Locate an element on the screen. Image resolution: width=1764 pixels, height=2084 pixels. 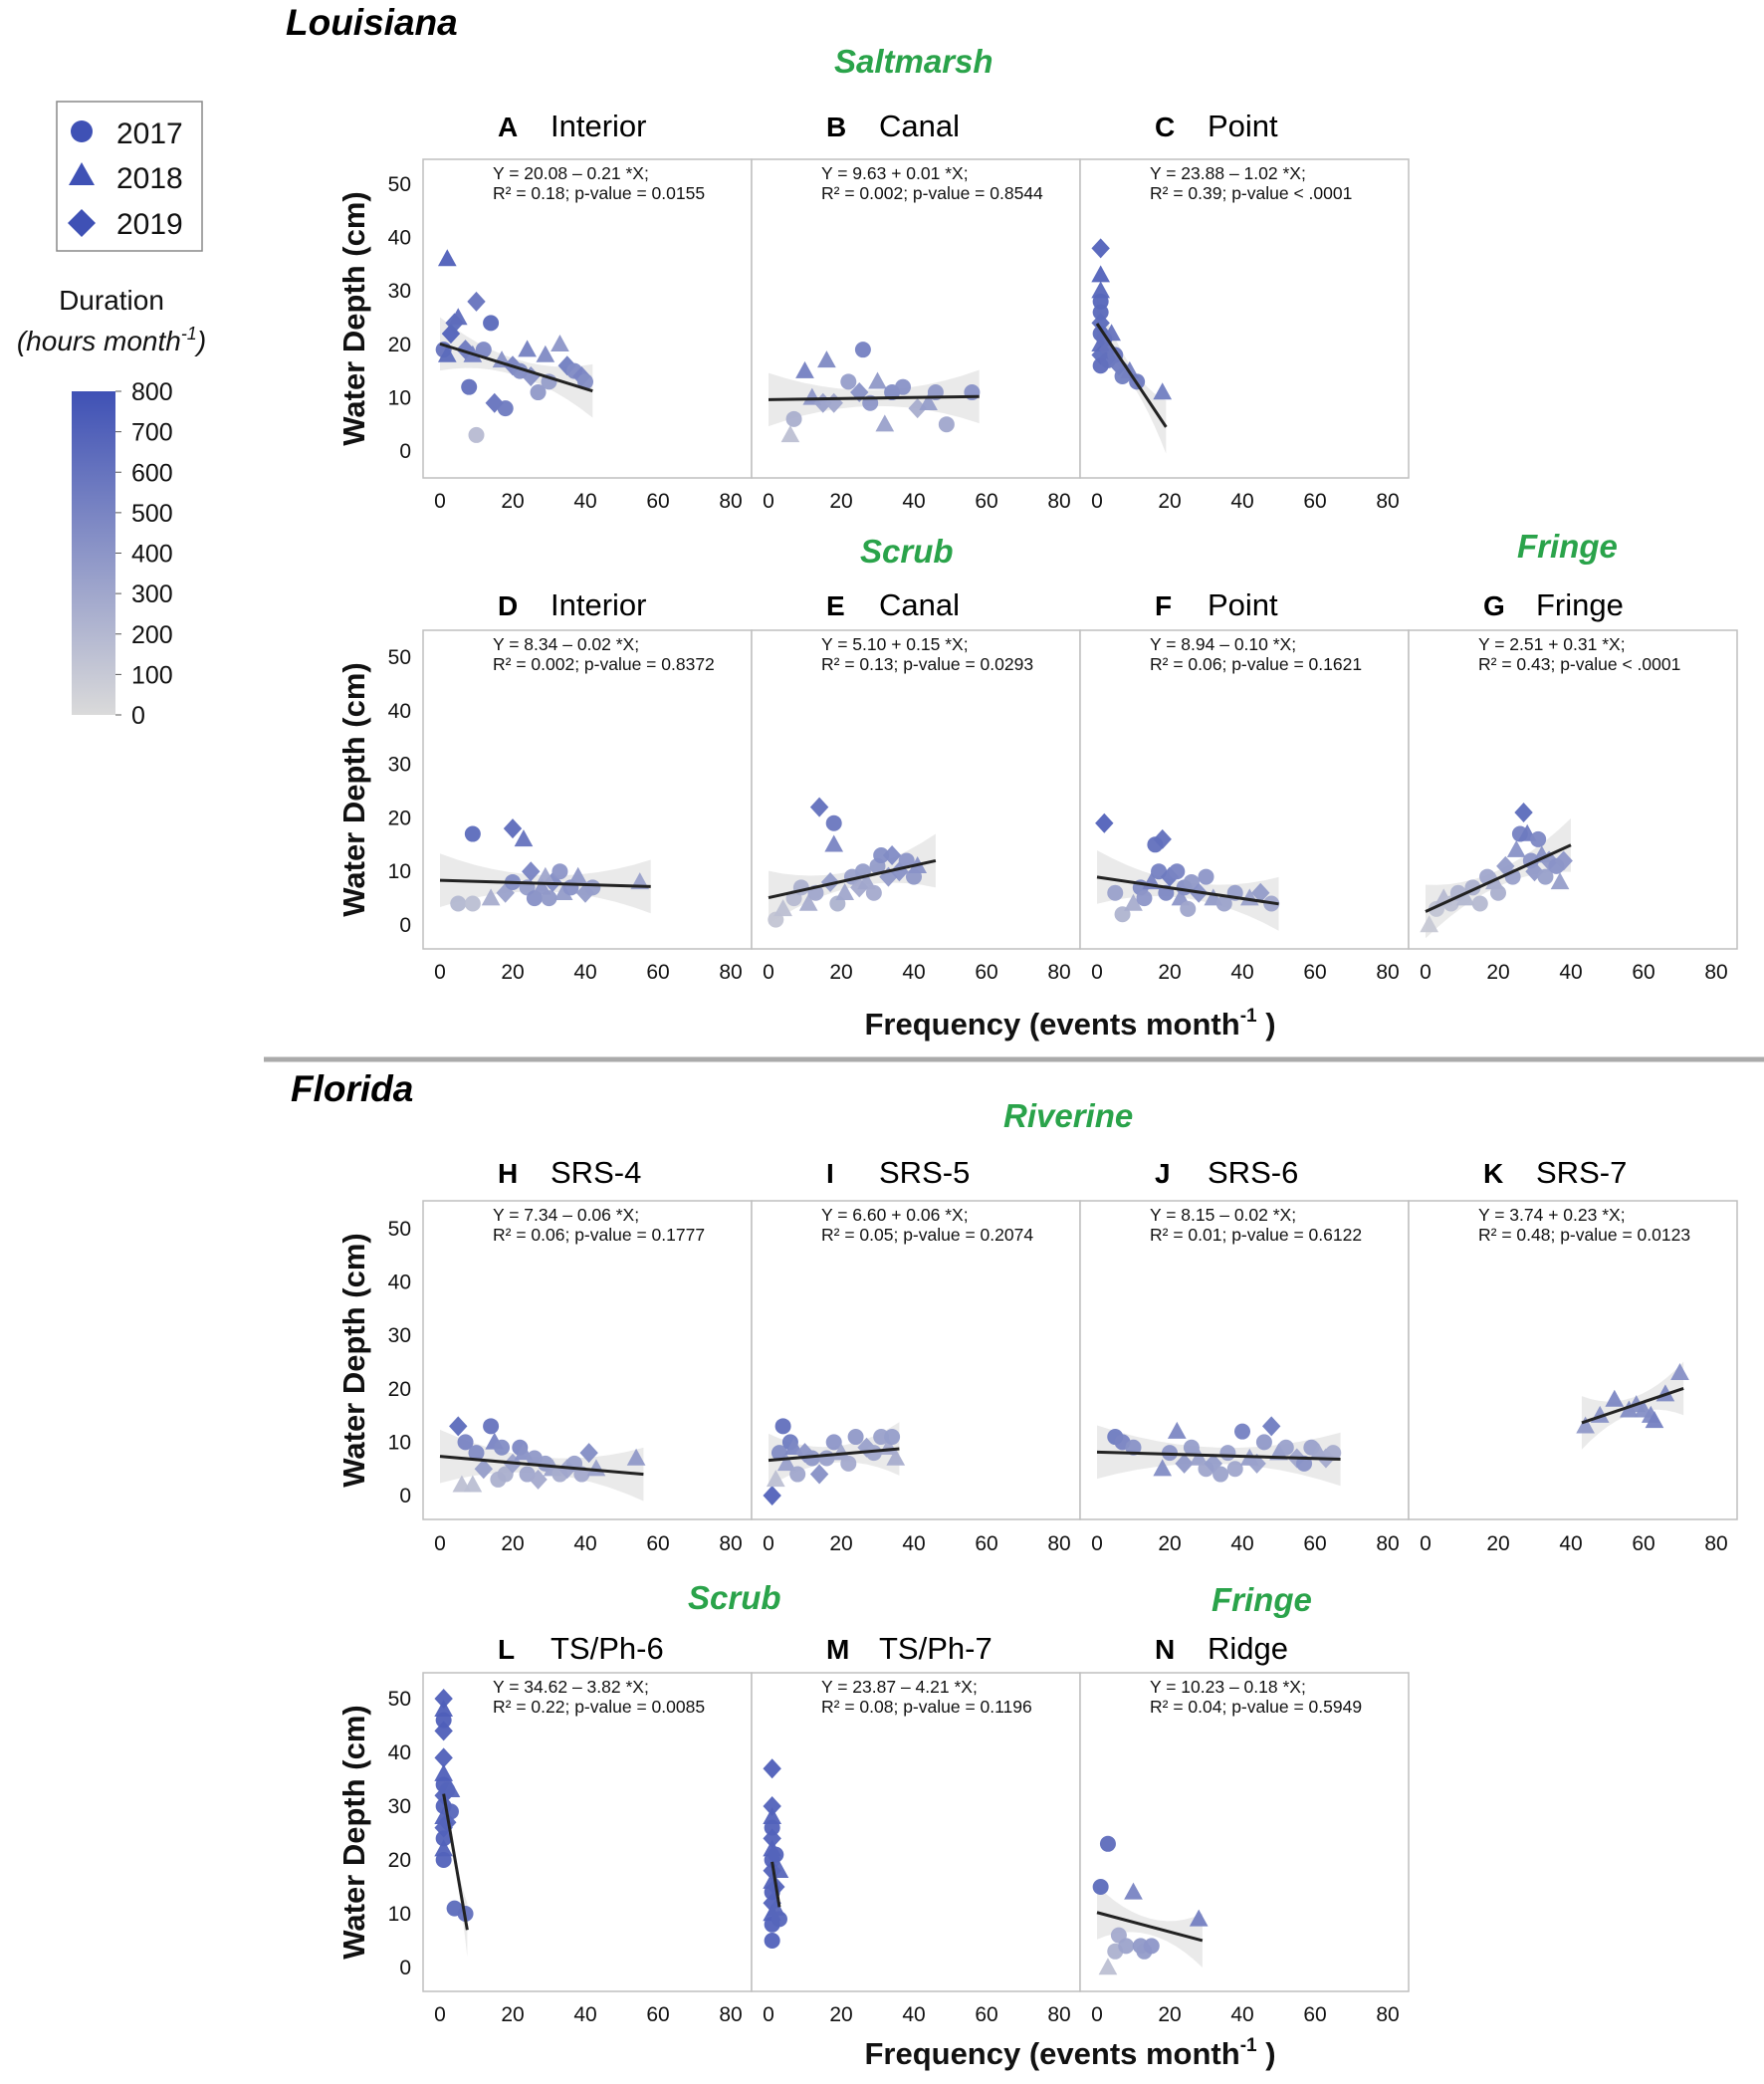
regression-equation: Y = 20.08 – 0.21 *X; is located at coordinates (571, 173).